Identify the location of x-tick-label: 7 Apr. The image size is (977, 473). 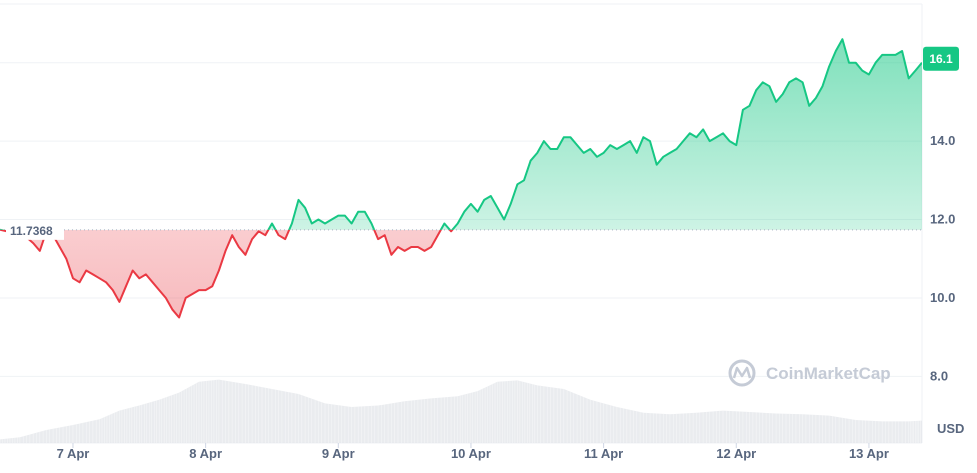
(73, 453).